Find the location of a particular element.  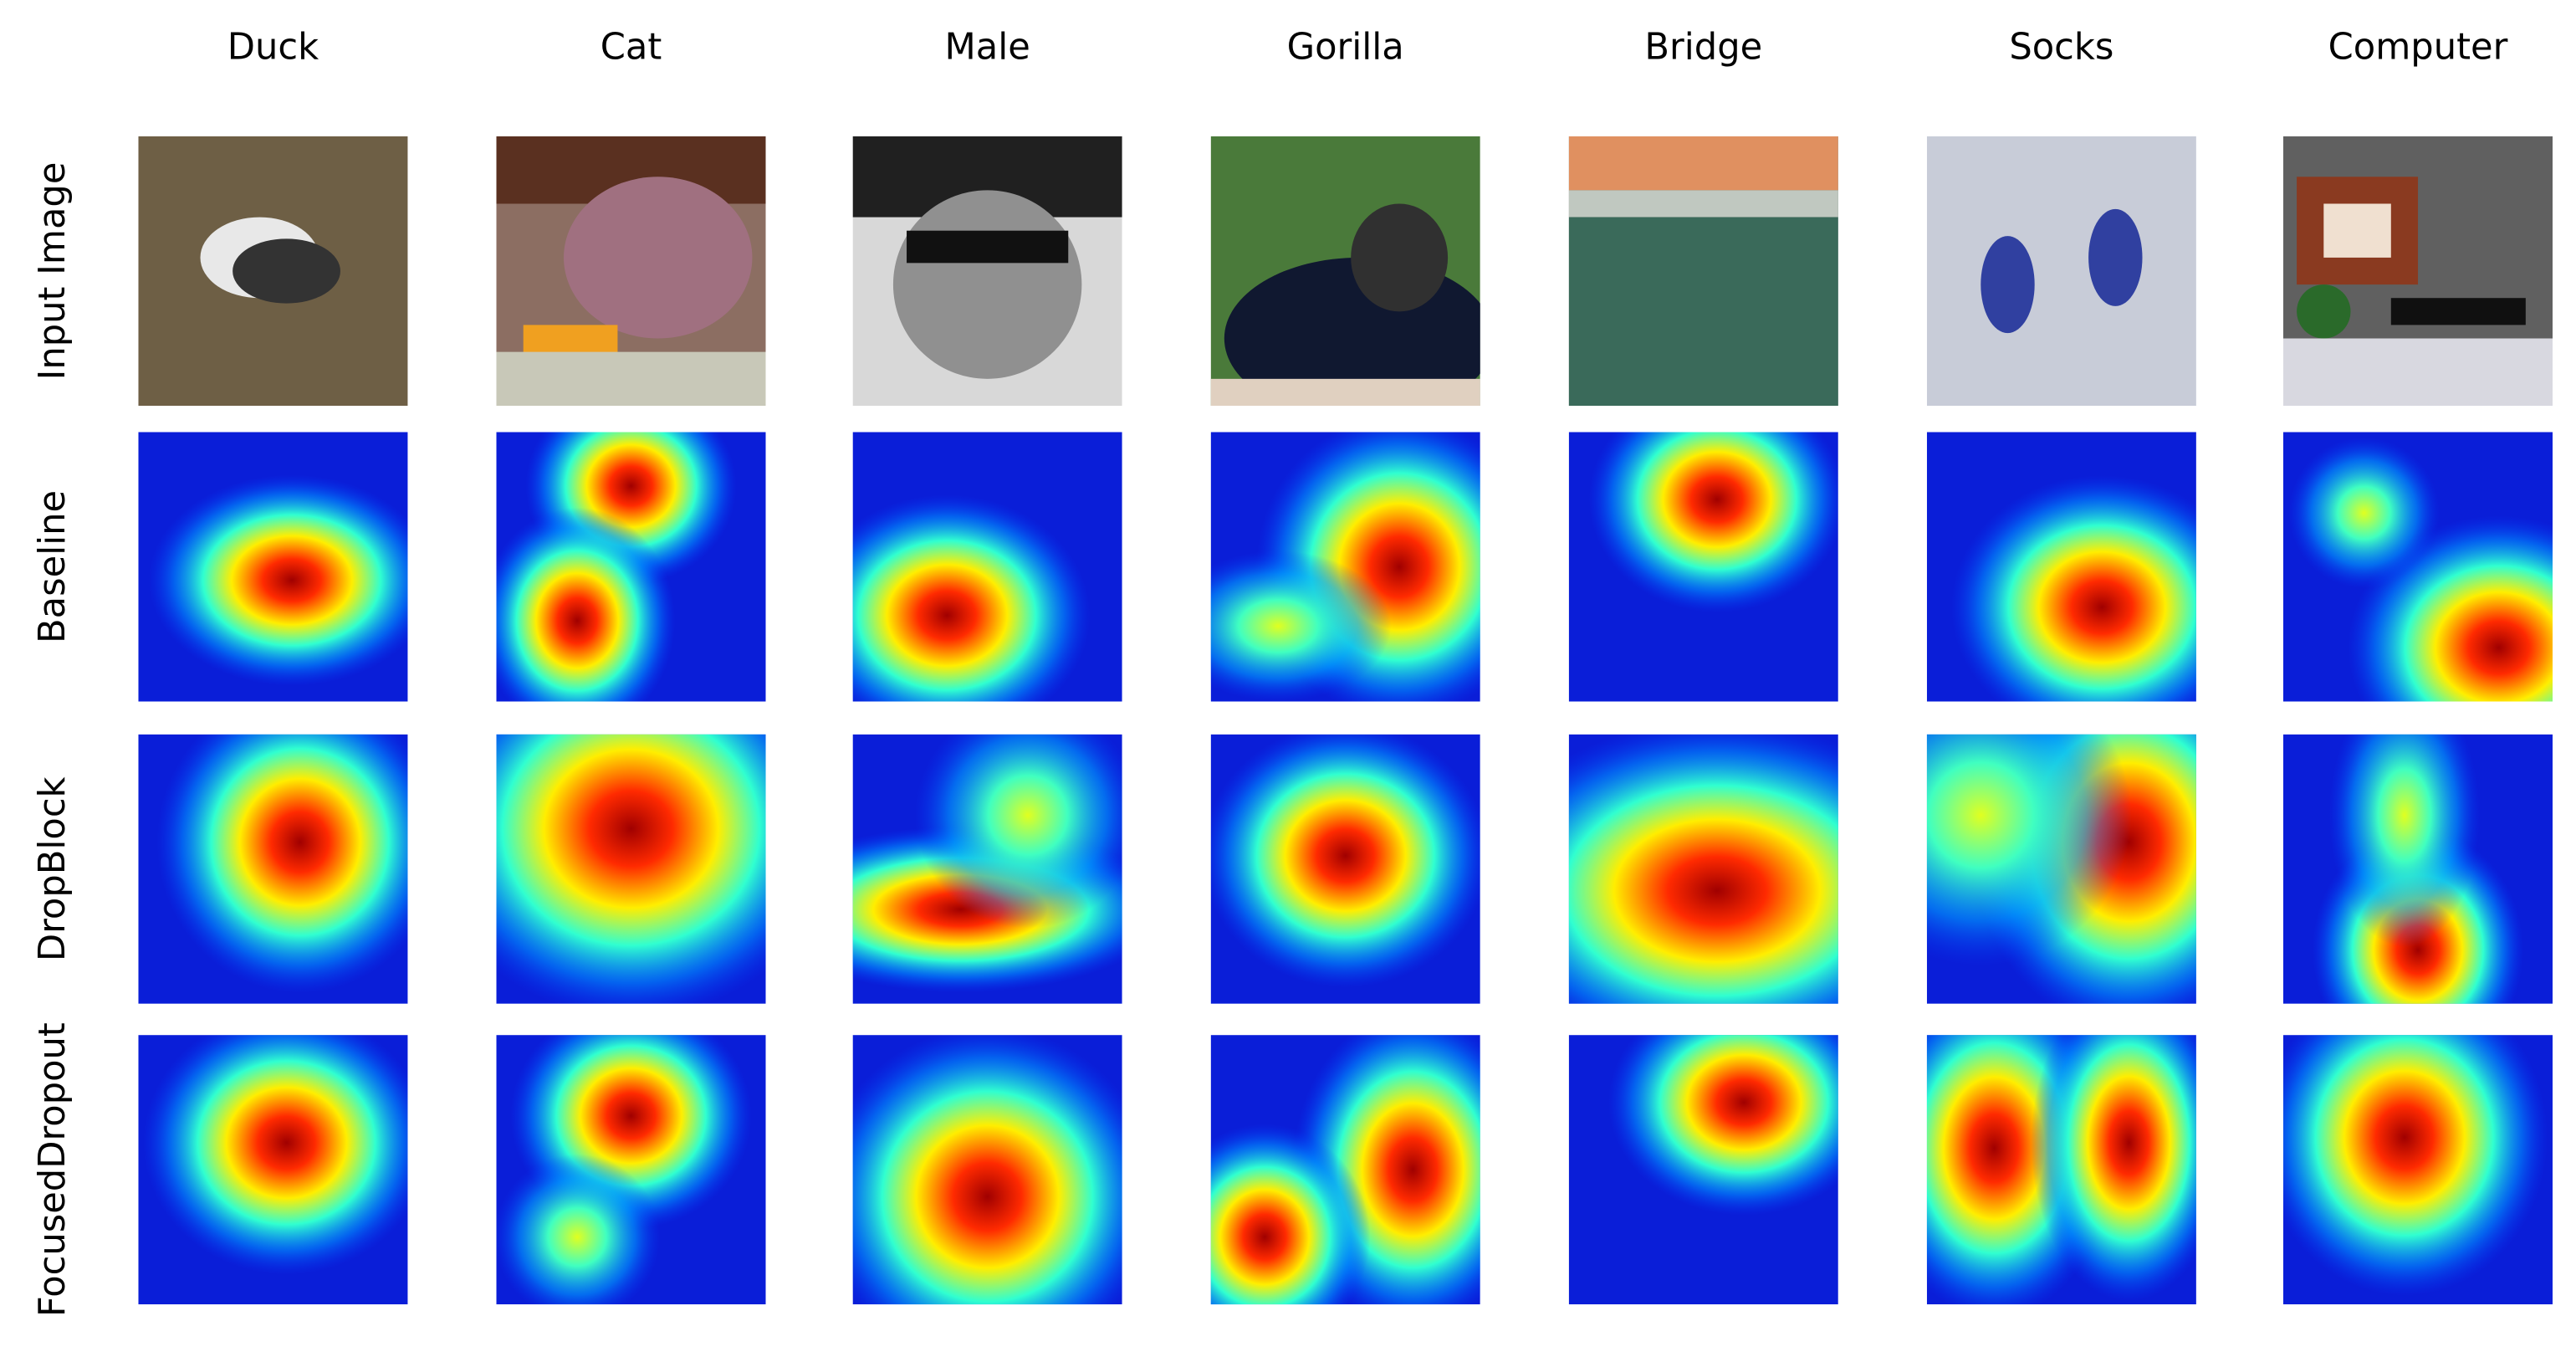

row-label: Input Image is located at coordinates (53, 271).